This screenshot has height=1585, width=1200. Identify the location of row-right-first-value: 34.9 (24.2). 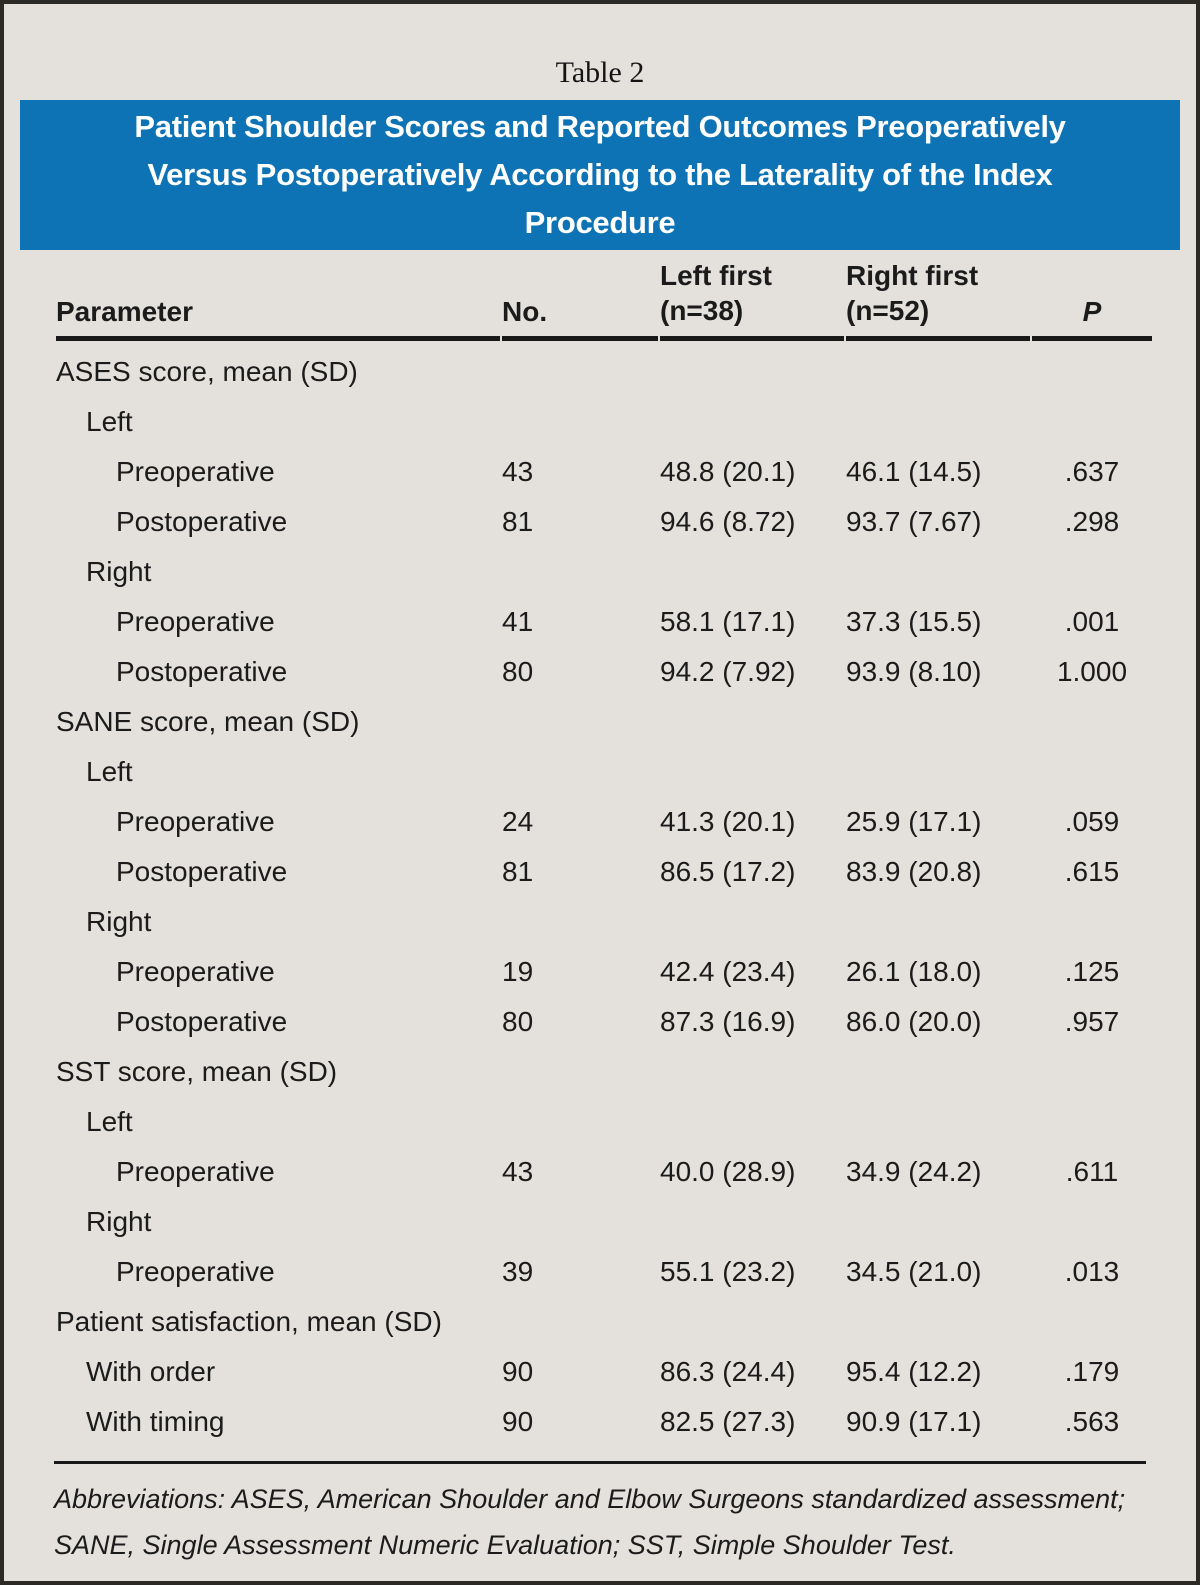
(914, 1171).